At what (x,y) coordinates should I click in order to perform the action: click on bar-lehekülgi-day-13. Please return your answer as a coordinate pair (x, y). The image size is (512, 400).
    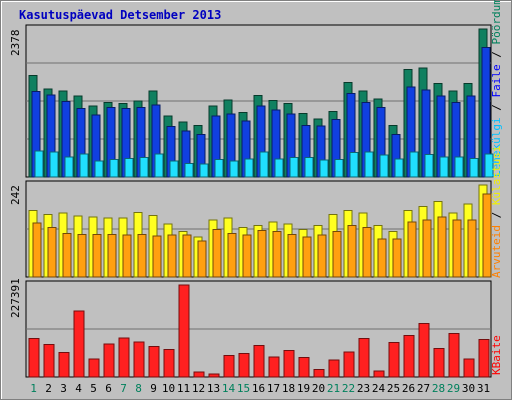
    Looking at the image, I should click on (219, 168).